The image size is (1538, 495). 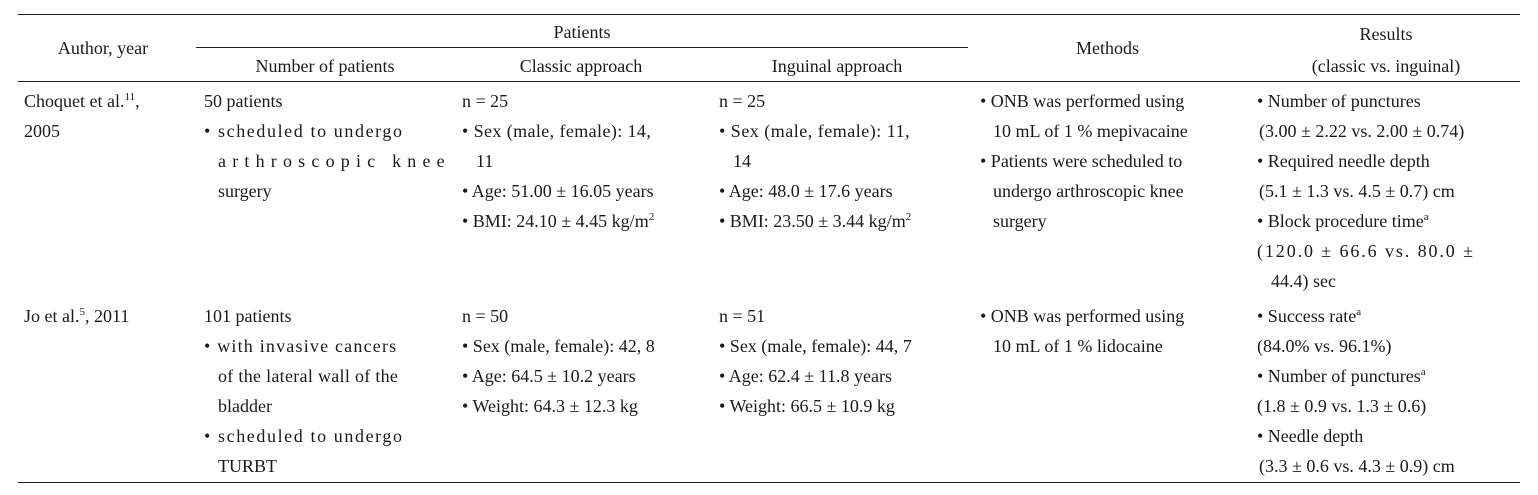 What do you see at coordinates (550, 406) in the screenshot?
I see `row2-classic-weight: • Weight: 64.3 ± 12.3 kg` at bounding box center [550, 406].